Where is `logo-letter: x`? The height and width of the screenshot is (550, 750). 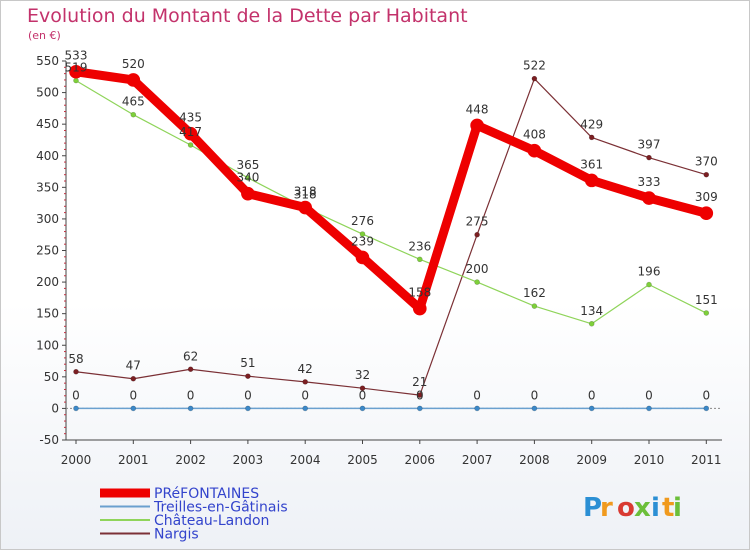
logo-letter: x is located at coordinates (642, 508).